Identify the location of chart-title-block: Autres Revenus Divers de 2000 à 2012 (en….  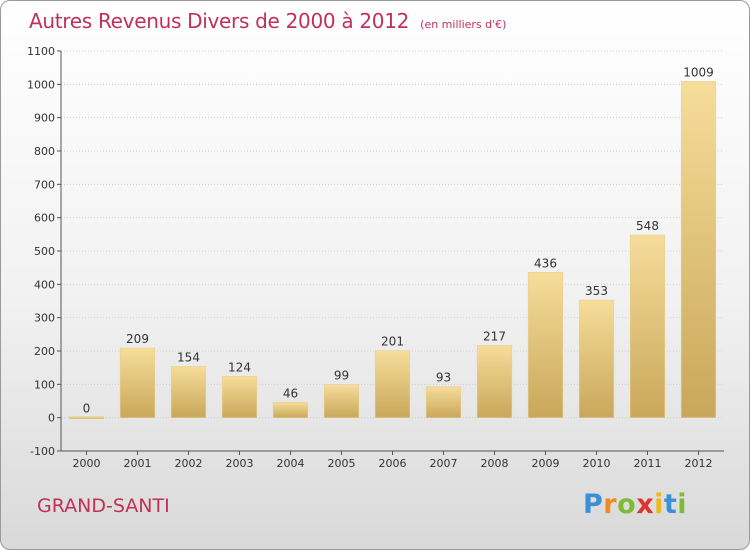
(267, 21).